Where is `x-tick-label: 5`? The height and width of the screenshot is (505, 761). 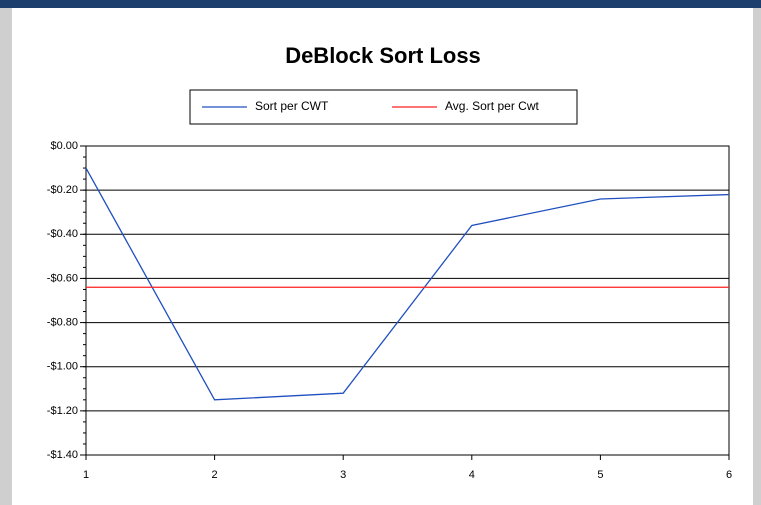 x-tick-label: 5 is located at coordinates (600, 475).